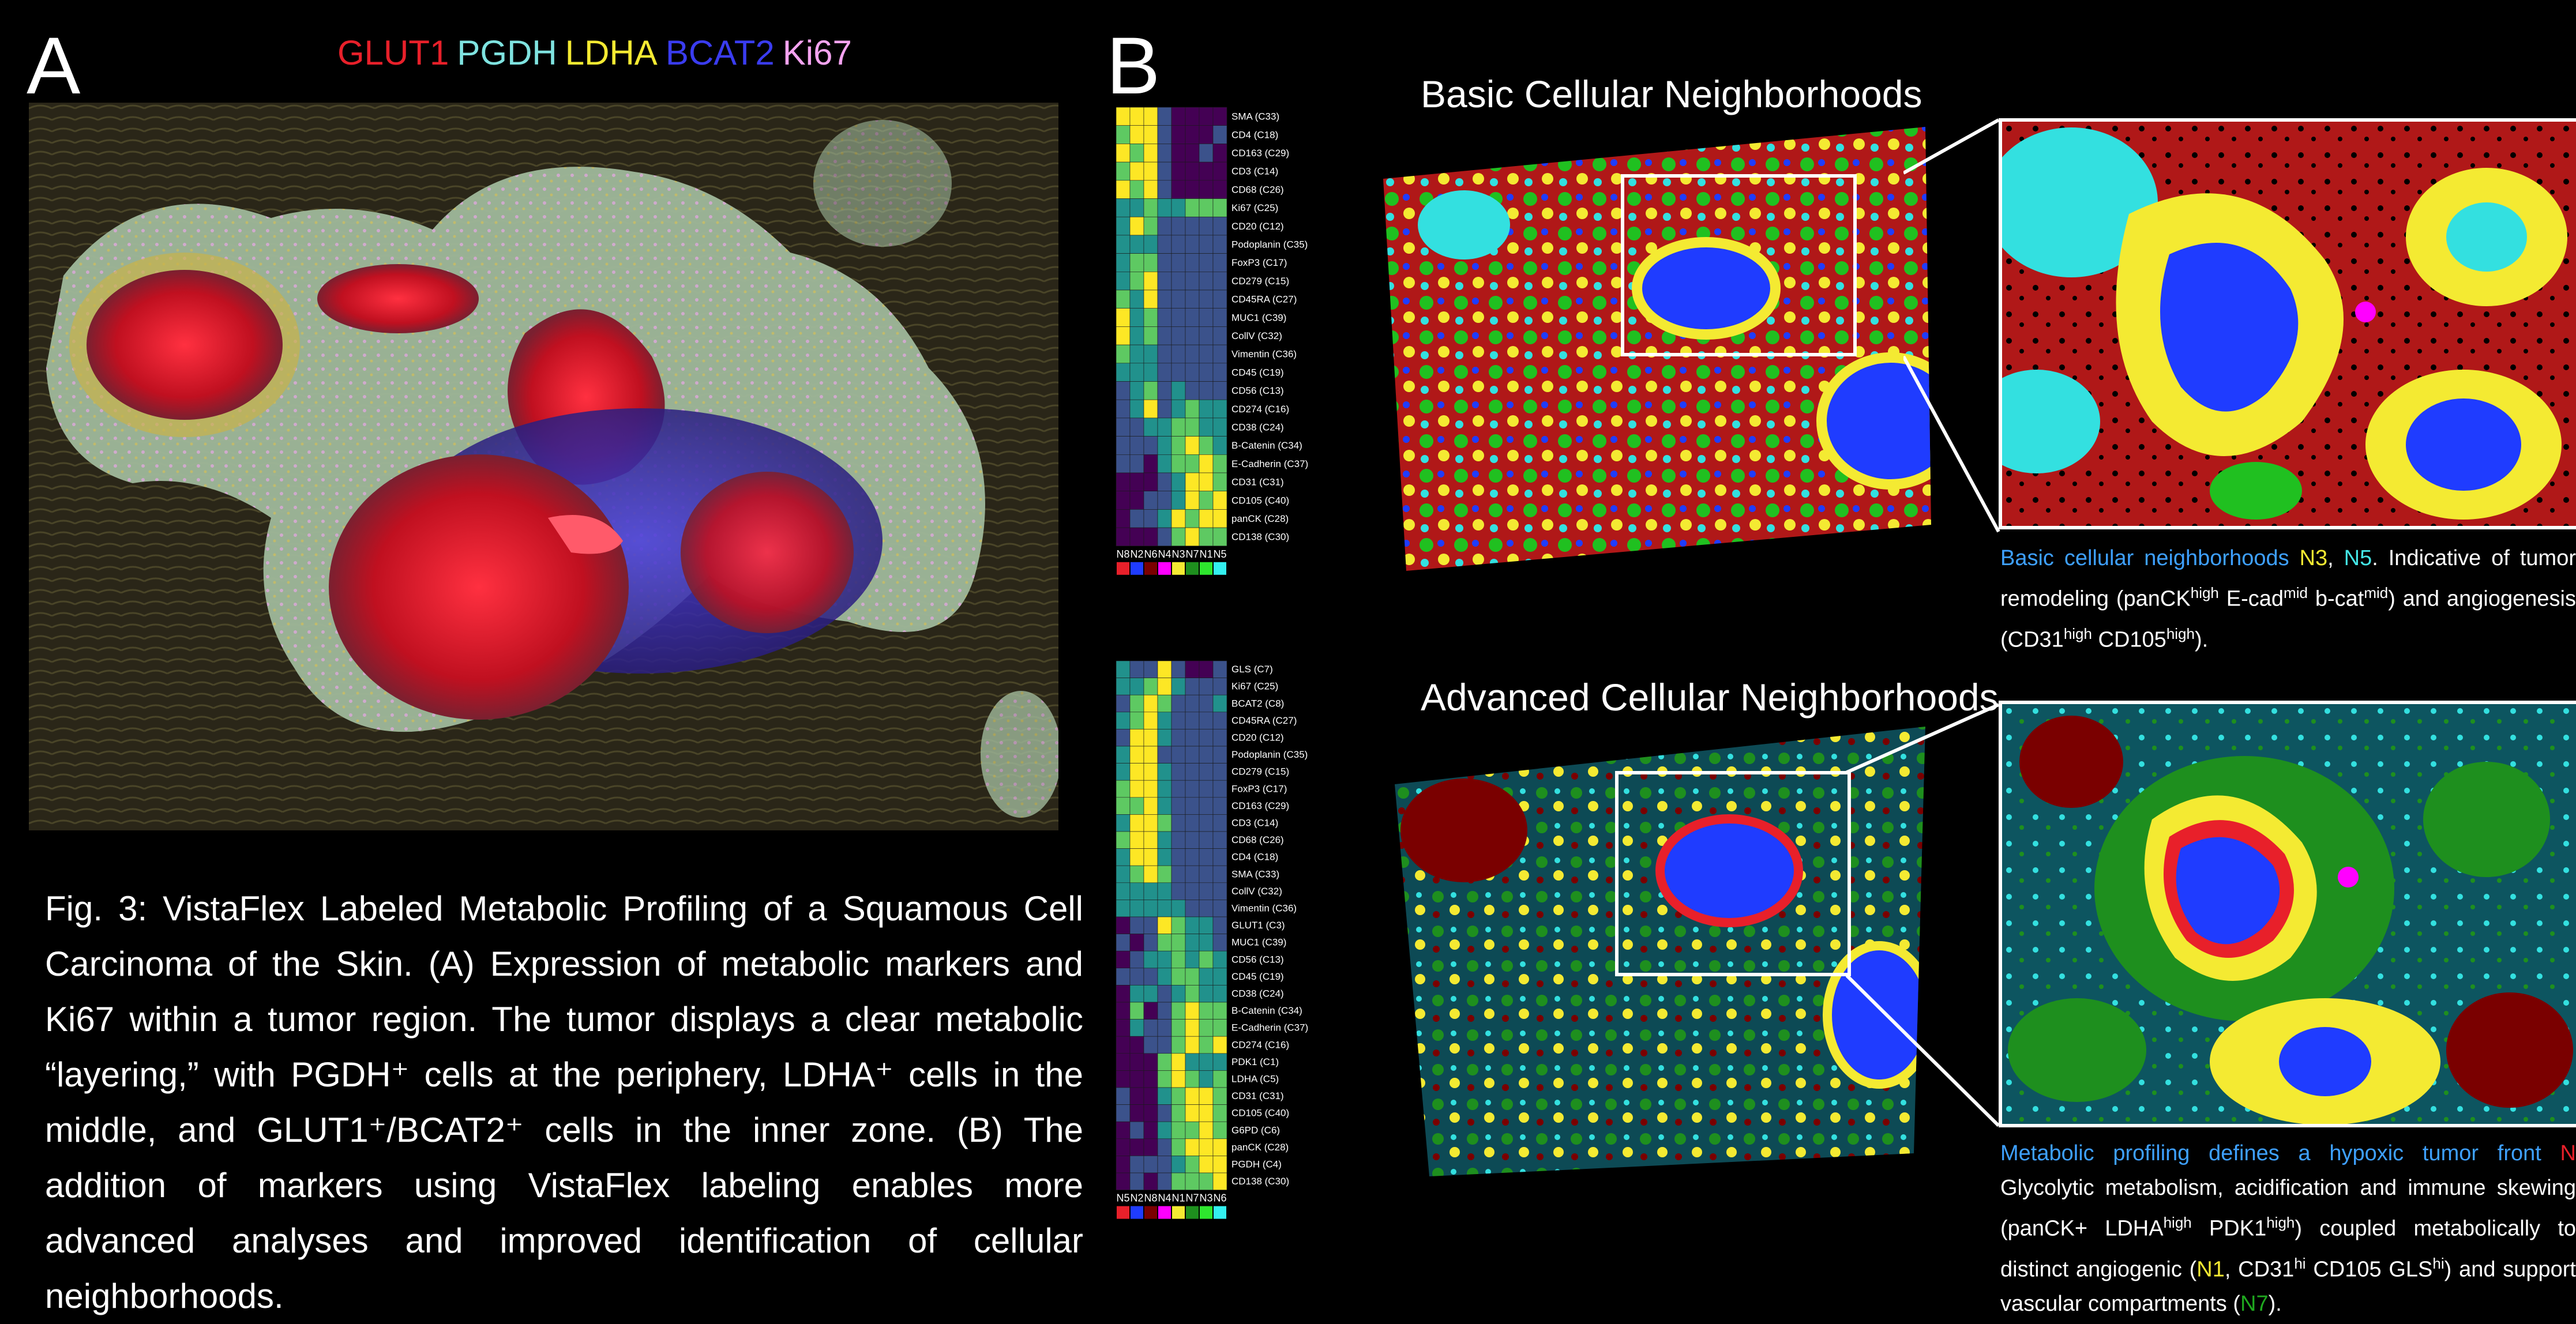  I want to click on caption-run: N5, so click(2358, 558).